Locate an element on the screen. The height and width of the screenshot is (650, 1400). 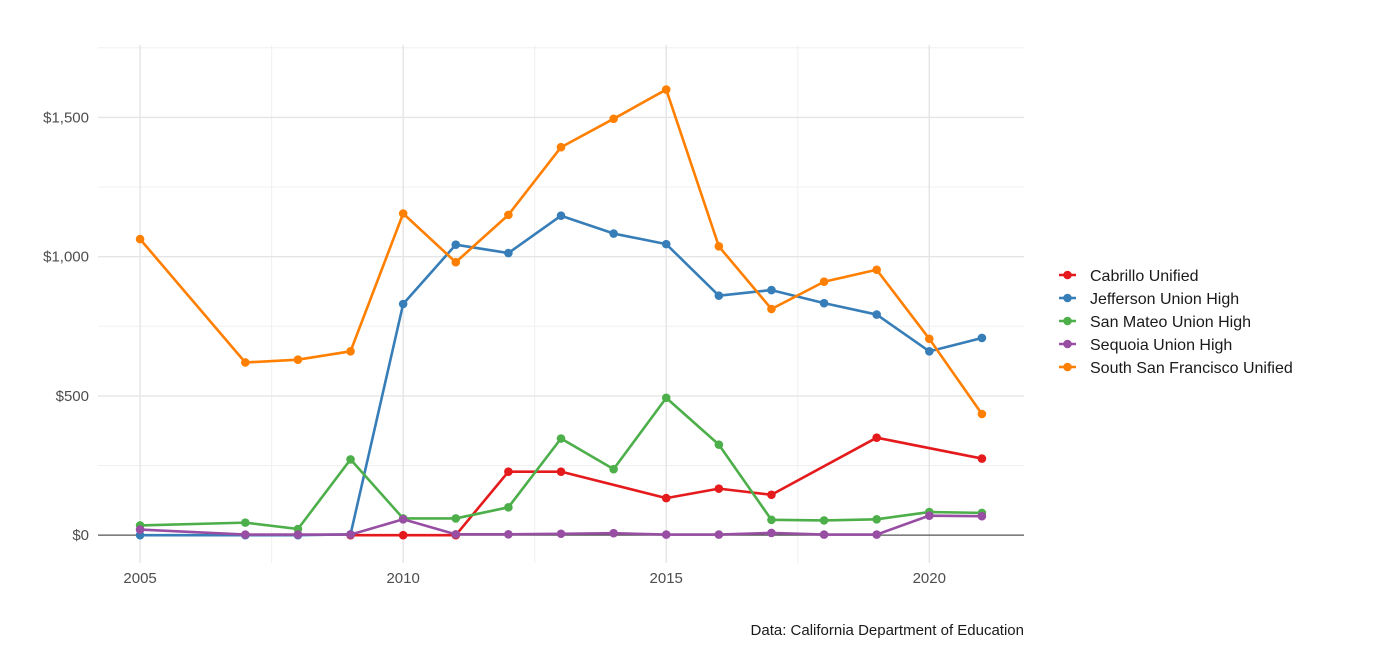
y-tick-label: $500 is located at coordinates (72, 396).